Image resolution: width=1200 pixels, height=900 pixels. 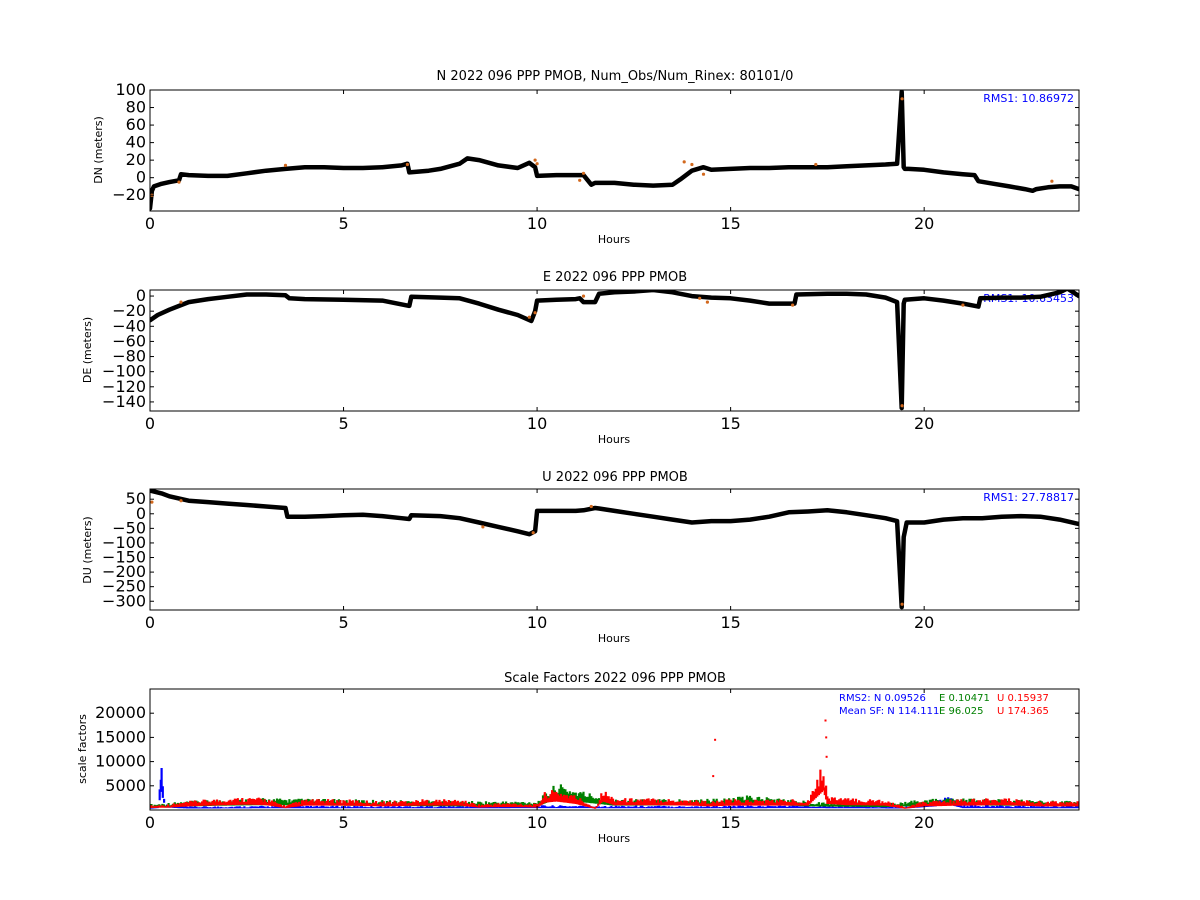 I want to click on e-axes-frame, so click(x=614, y=350).